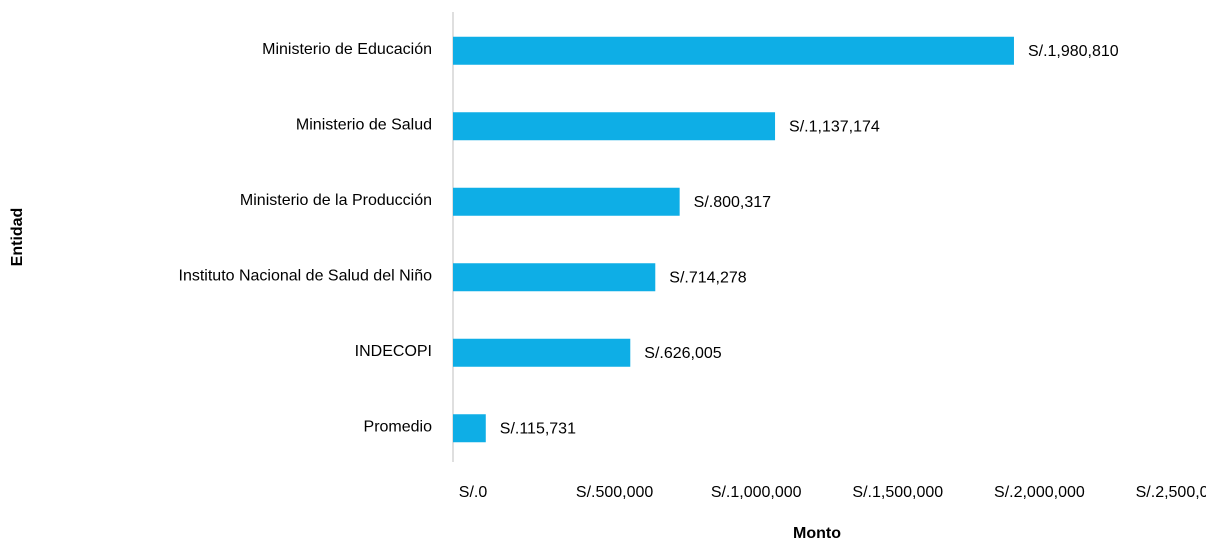 The height and width of the screenshot is (544, 1206). What do you see at coordinates (364, 124) in the screenshot?
I see `y-tick-label: Ministerio de Salud` at bounding box center [364, 124].